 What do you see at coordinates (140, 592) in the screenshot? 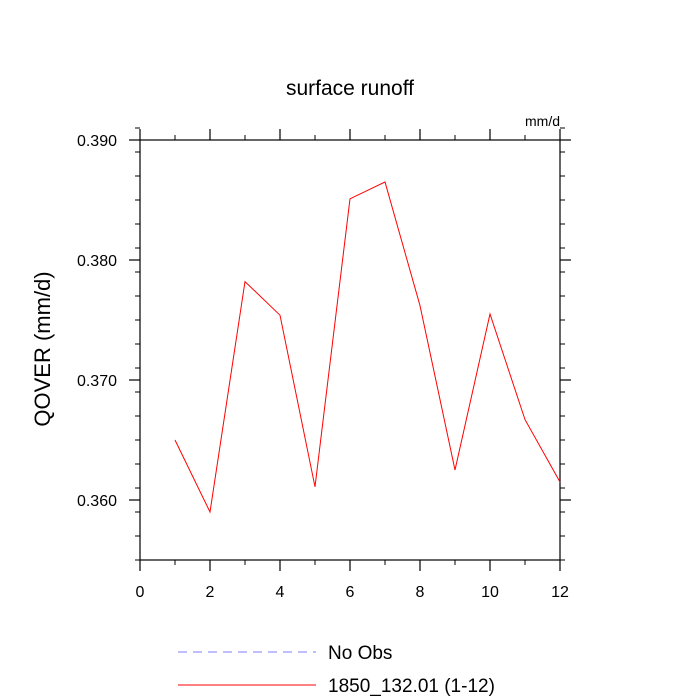
I see `x-tick-label: 0` at bounding box center [140, 592].